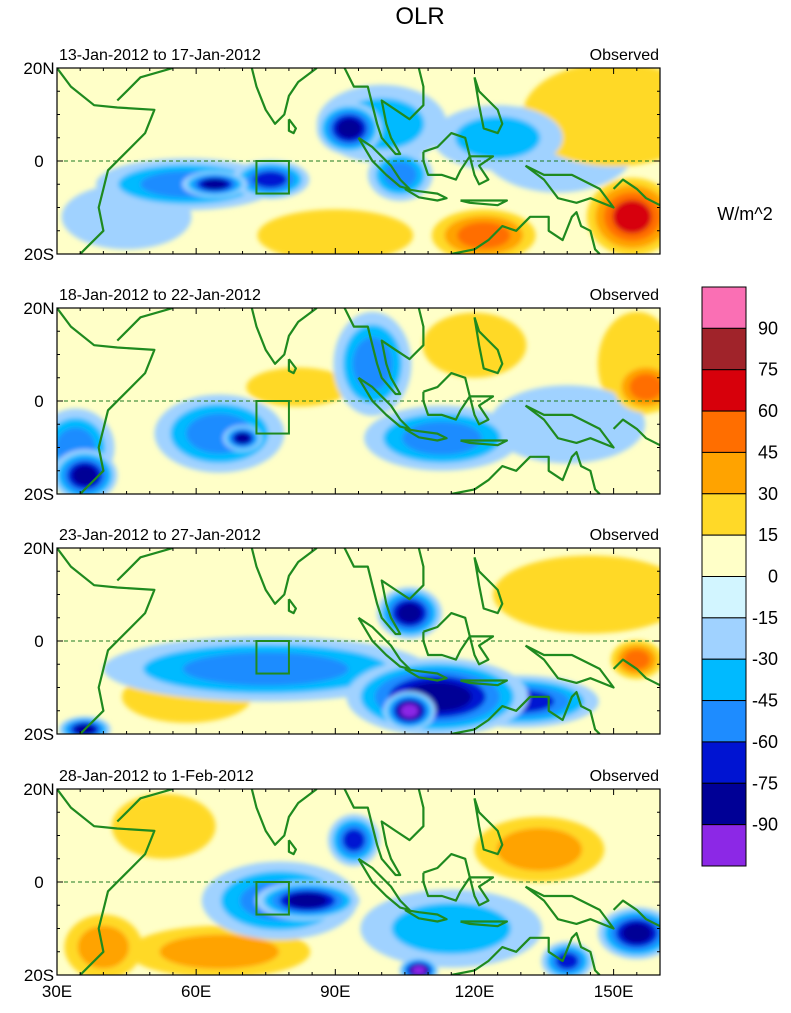 The height and width of the screenshot is (1013, 791). Describe the element at coordinates (765, 742) in the screenshot. I see `colorbar-label: -60` at that location.